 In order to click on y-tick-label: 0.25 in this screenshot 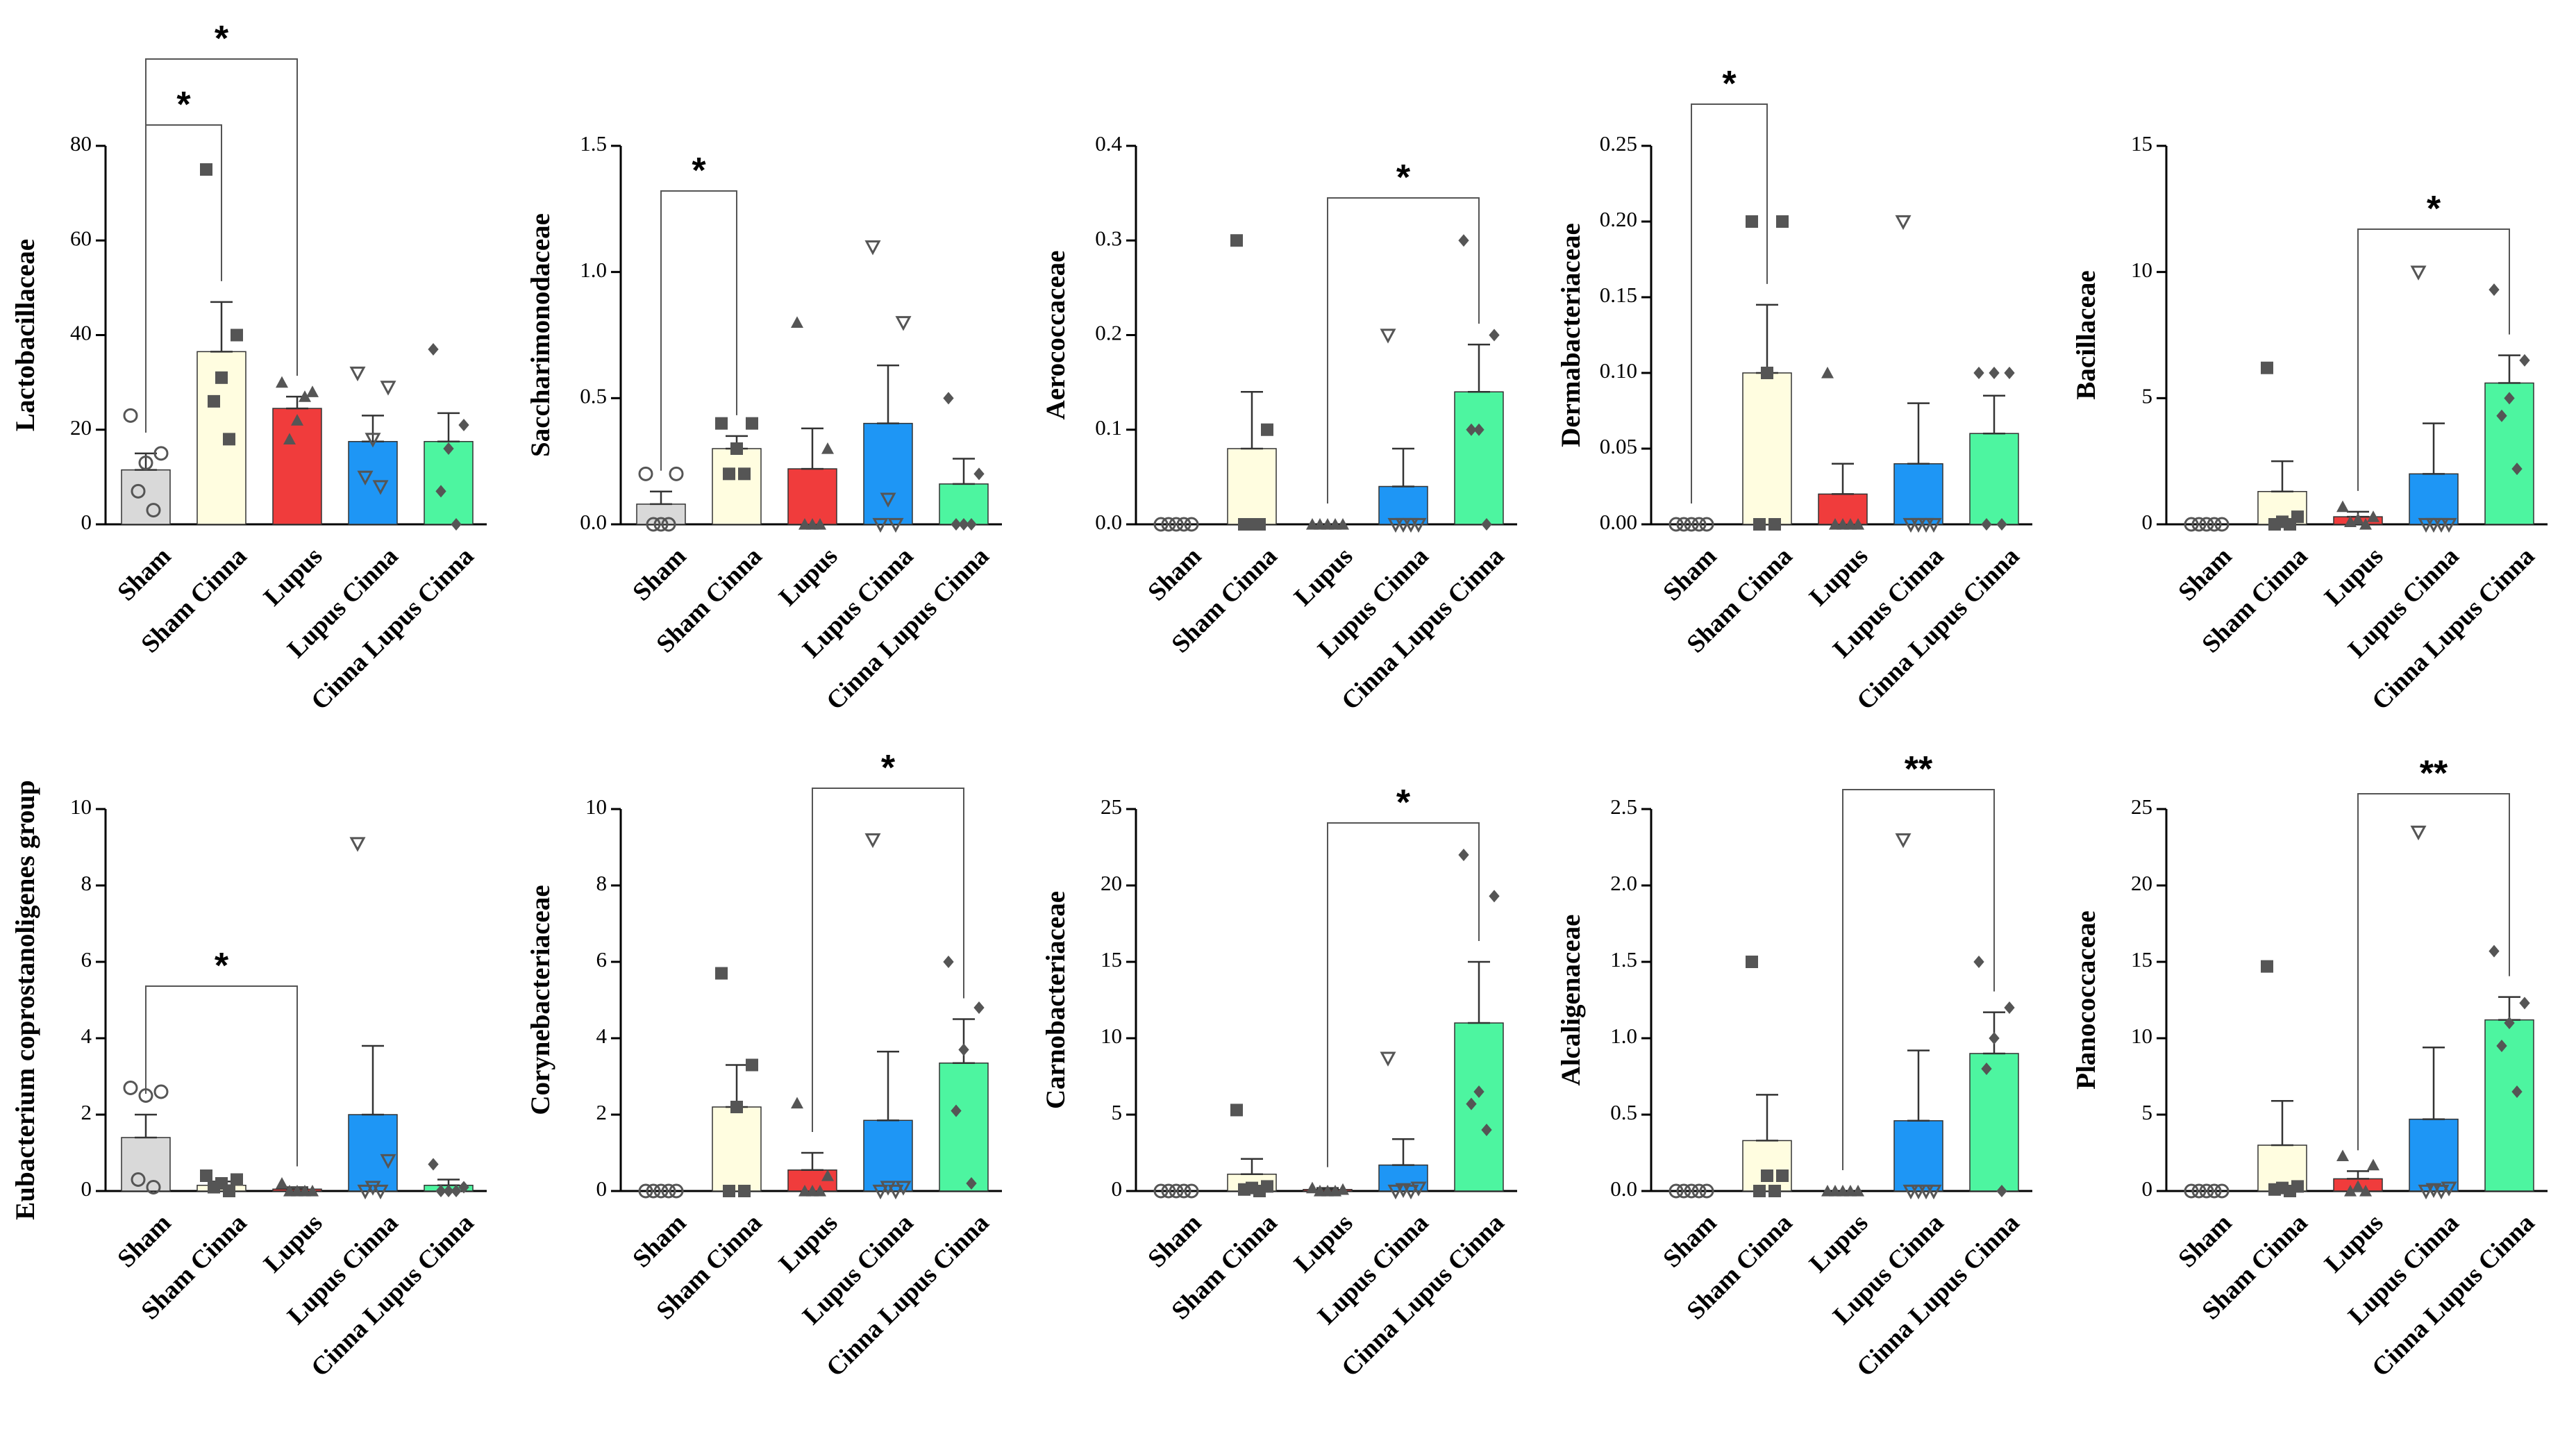, I will do `click(1618, 143)`.